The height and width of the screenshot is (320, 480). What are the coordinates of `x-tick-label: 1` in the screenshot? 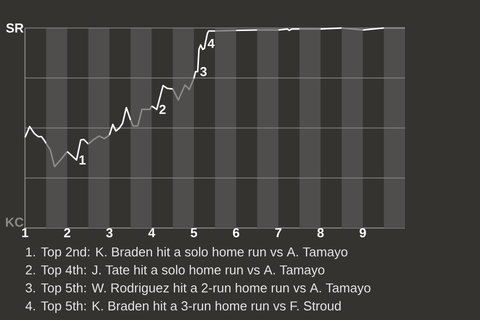 It's located at (25, 233).